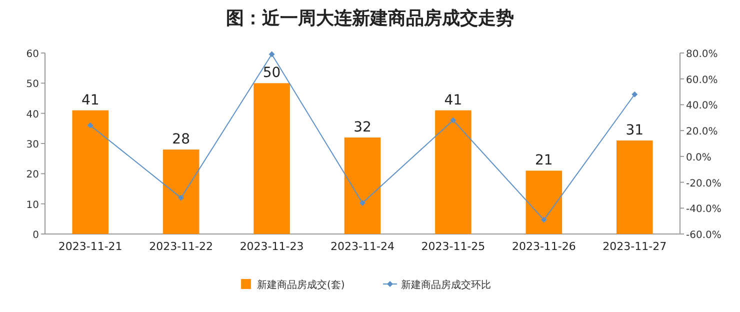 The height and width of the screenshot is (312, 740). I want to click on x-tick-label: 2023-11-27, so click(634, 246).